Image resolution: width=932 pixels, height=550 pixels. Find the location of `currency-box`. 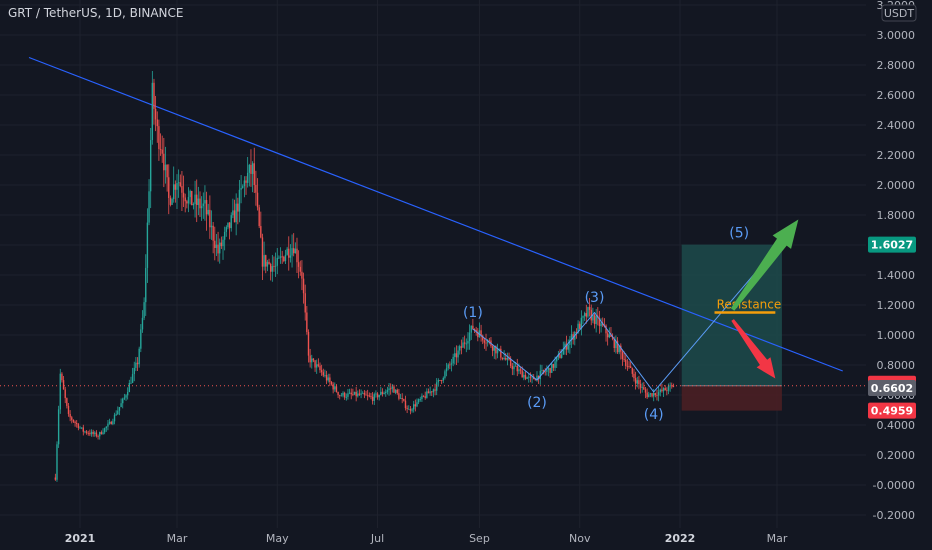

currency-box is located at coordinates (899, 13).